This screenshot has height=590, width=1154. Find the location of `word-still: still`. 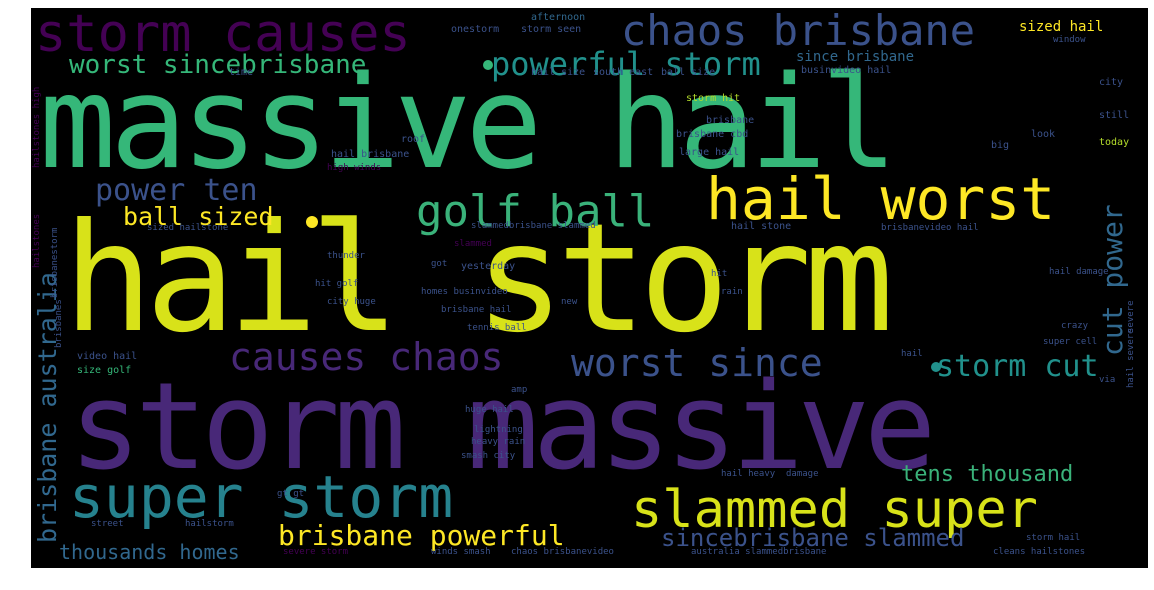

word-still: still is located at coordinates (1114, 115).